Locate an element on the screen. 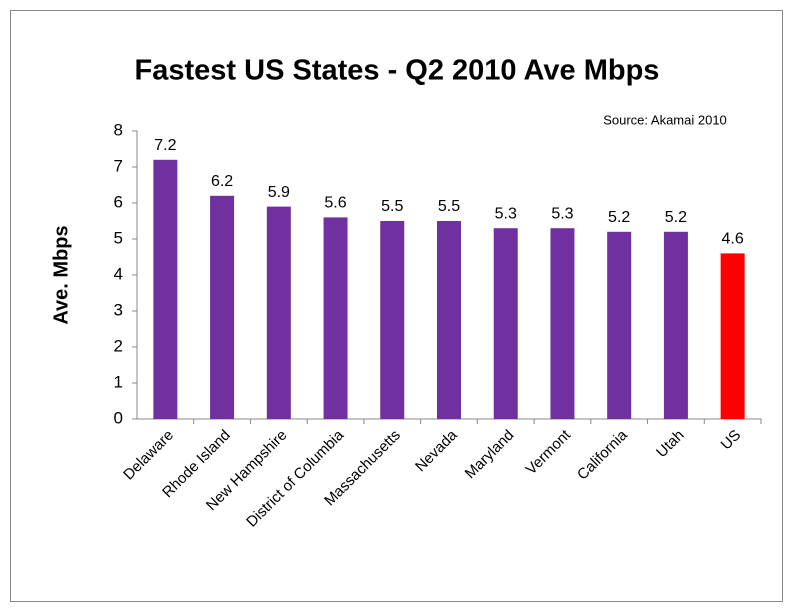  y-tick-label: 3 is located at coordinates (118, 309).